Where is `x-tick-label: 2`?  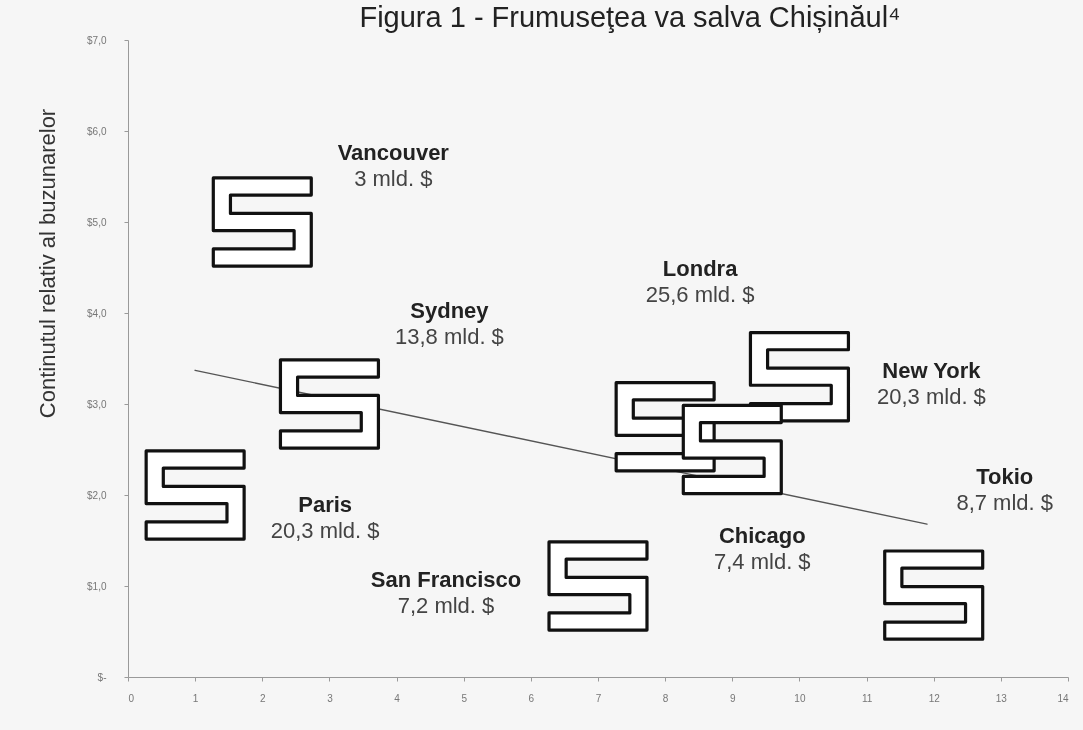 x-tick-label: 2 is located at coordinates (263, 698).